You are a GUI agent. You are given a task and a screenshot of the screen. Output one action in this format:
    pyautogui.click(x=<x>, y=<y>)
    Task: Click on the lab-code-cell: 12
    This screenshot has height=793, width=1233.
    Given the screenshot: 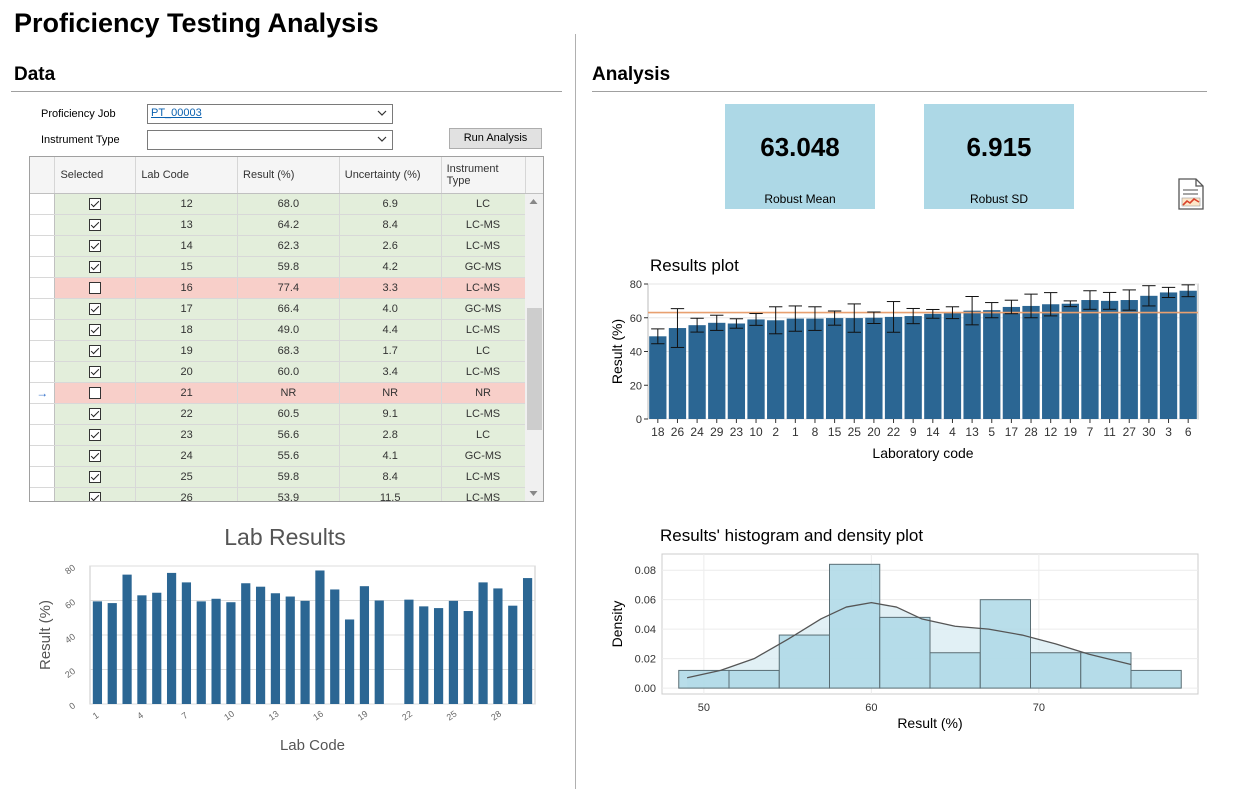 What is the action you would take?
    pyautogui.click(x=187, y=204)
    